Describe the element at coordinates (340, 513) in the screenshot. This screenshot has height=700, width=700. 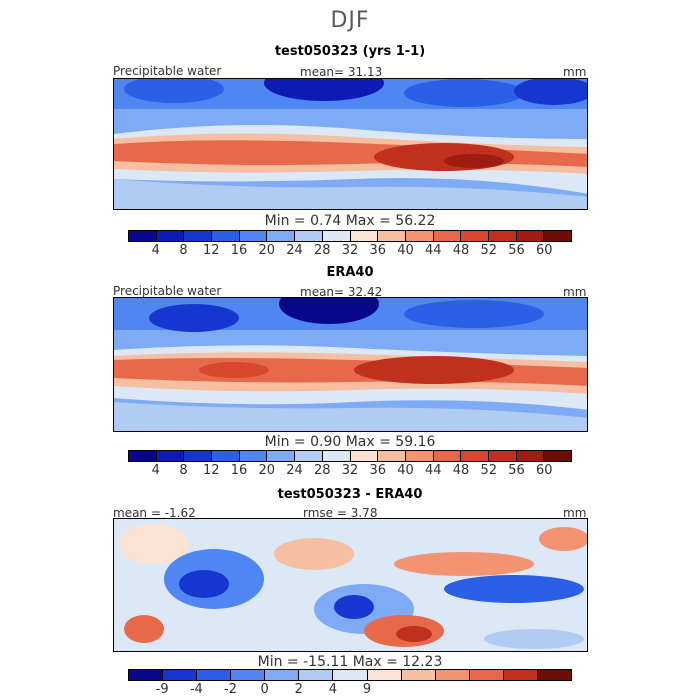
I see `panel-3-rmse-label: rmse = 3.78` at that location.